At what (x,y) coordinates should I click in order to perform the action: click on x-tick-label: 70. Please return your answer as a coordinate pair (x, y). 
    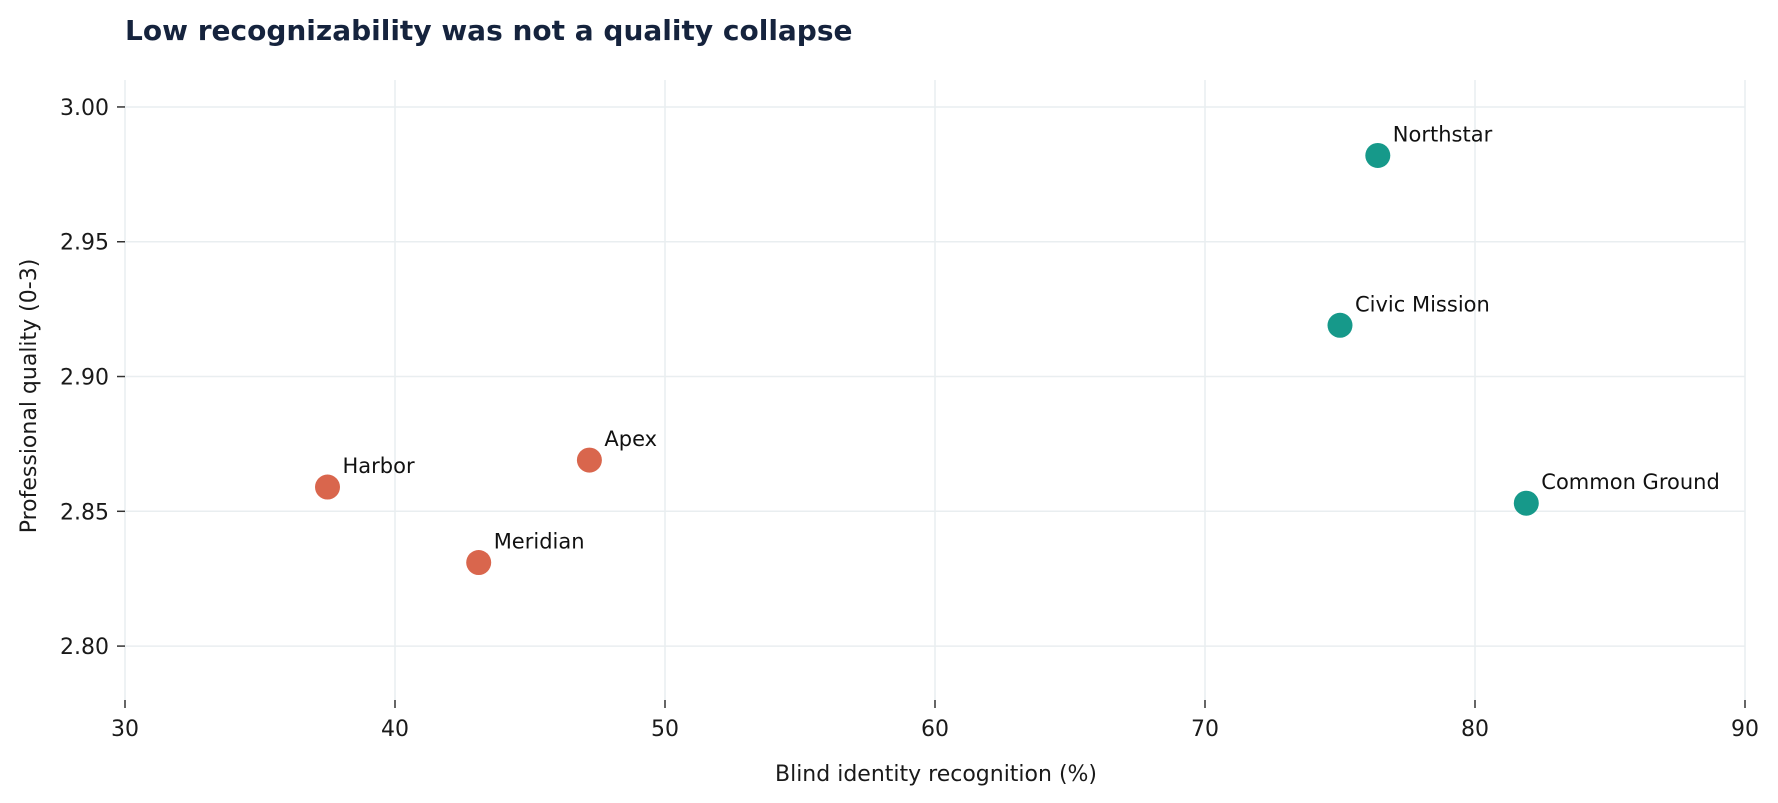
    Looking at the image, I should click on (1205, 729).